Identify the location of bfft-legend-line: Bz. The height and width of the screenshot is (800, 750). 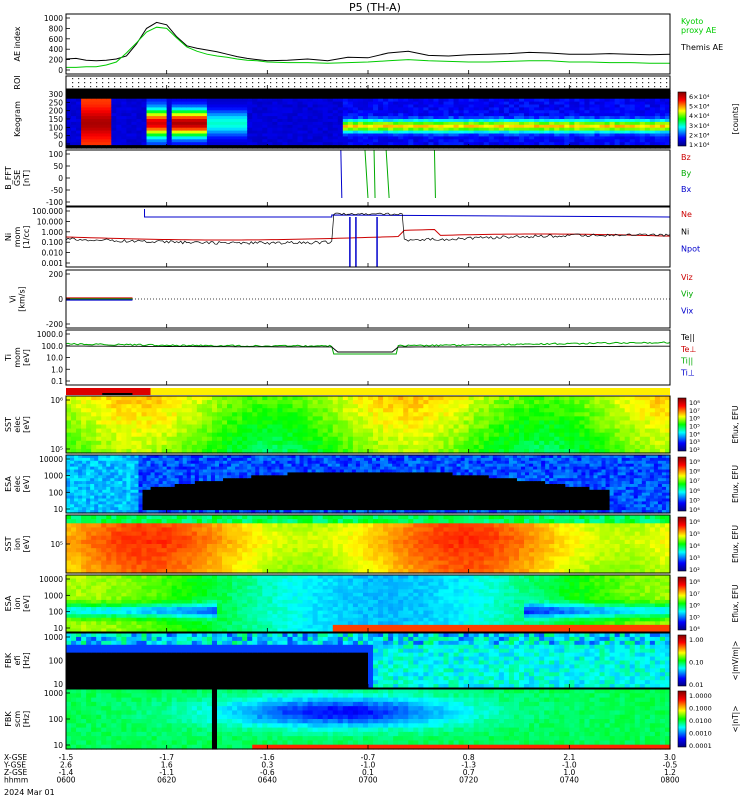
(686, 157).